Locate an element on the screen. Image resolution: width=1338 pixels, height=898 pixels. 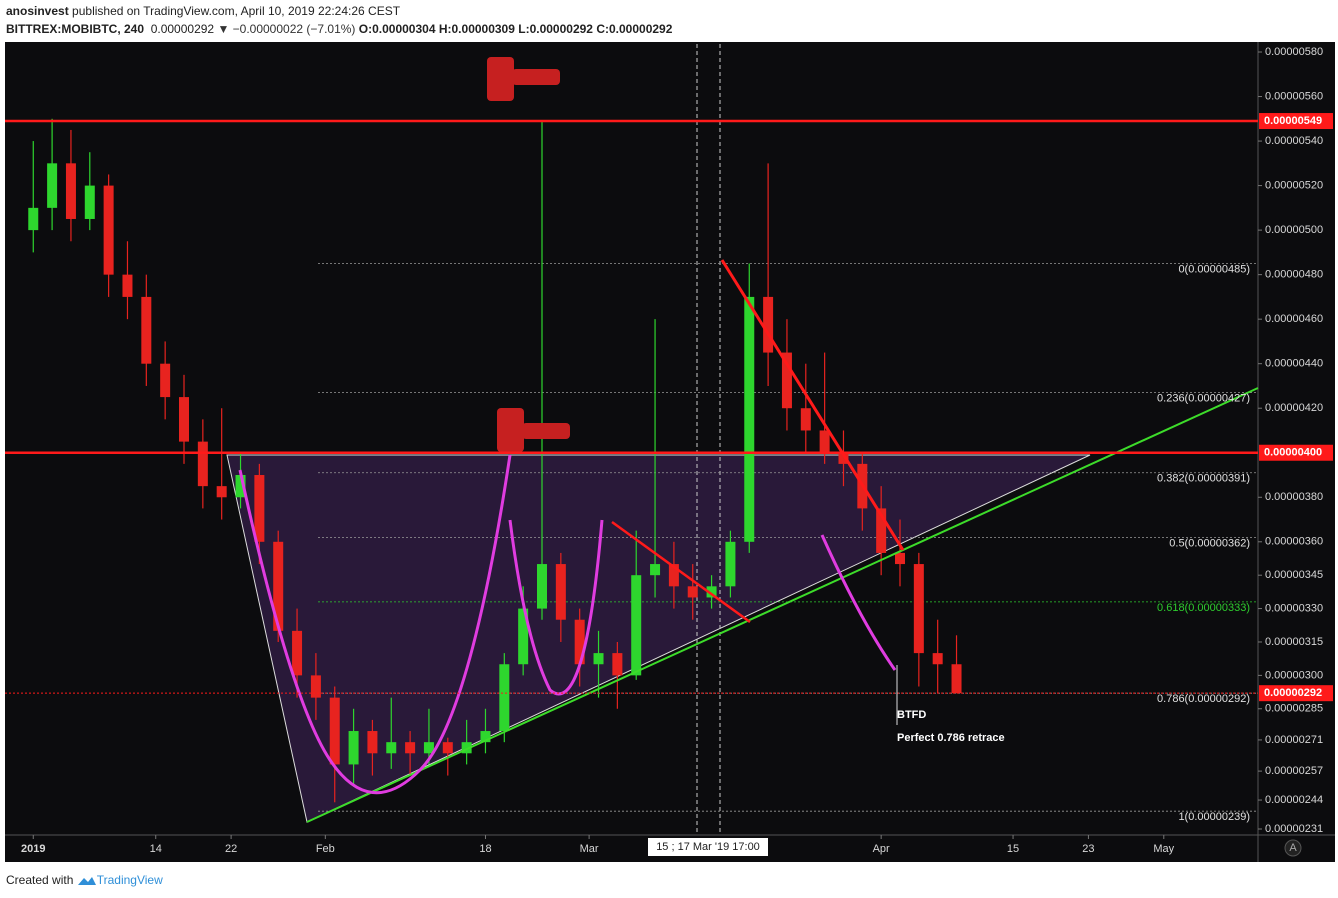
ohlc: L:0.00000292 is located at coordinates (555, 29).